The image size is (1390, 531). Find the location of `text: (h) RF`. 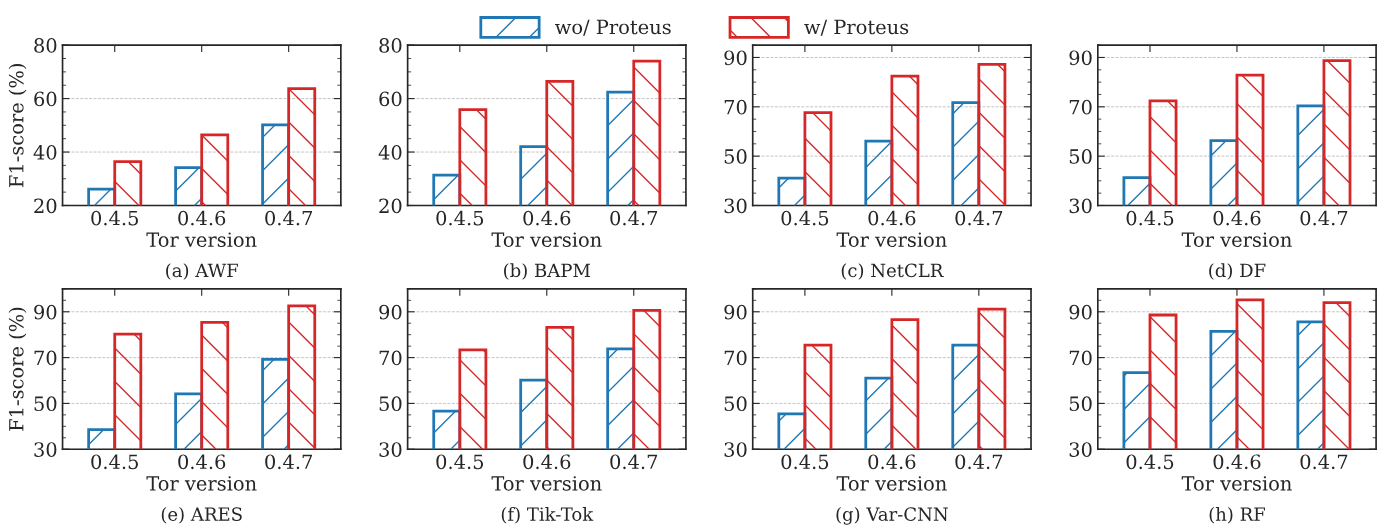

text: (h) RF is located at coordinates (1237, 515).